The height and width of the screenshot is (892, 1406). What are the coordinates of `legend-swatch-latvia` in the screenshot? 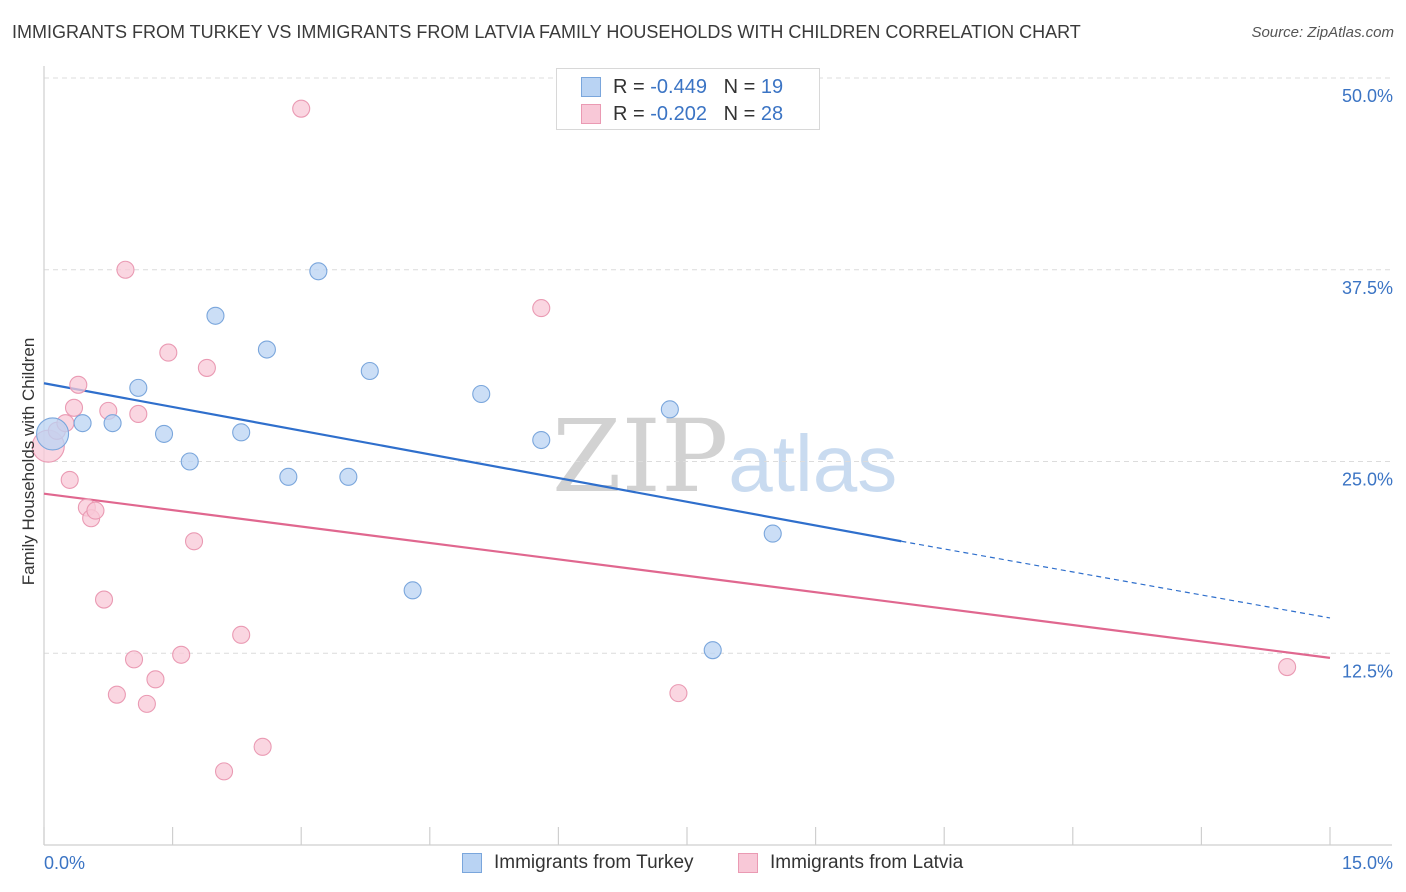 It's located at (591, 114).